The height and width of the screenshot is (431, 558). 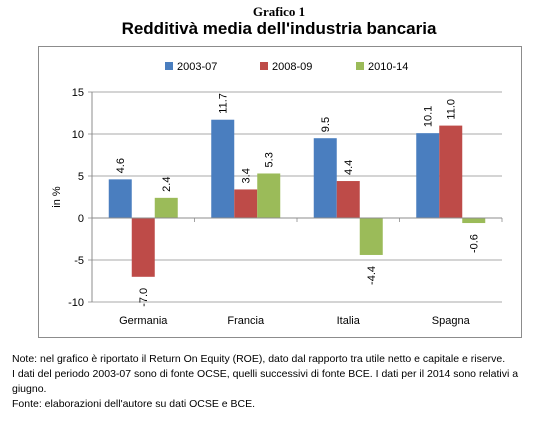 I want to click on bar-2008-09-Italia, so click(x=348, y=199).